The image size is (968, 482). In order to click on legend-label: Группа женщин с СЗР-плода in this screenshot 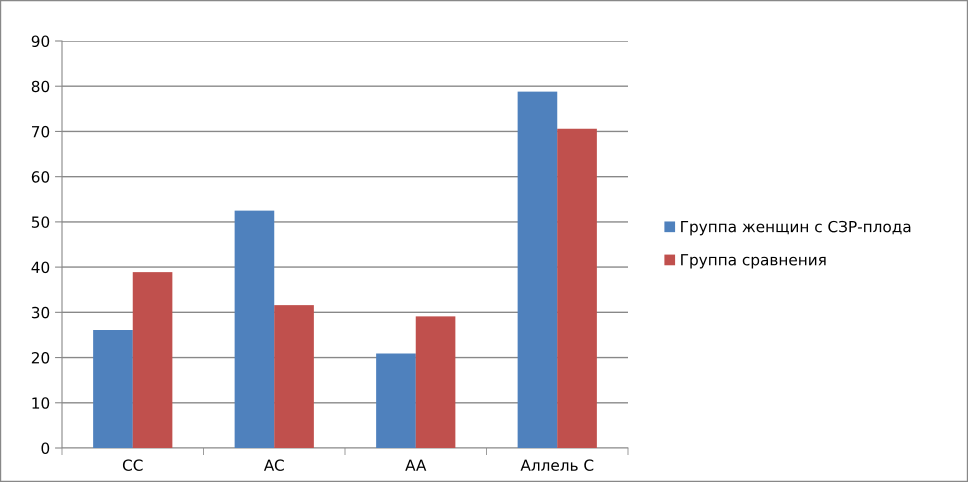, I will do `click(795, 228)`.